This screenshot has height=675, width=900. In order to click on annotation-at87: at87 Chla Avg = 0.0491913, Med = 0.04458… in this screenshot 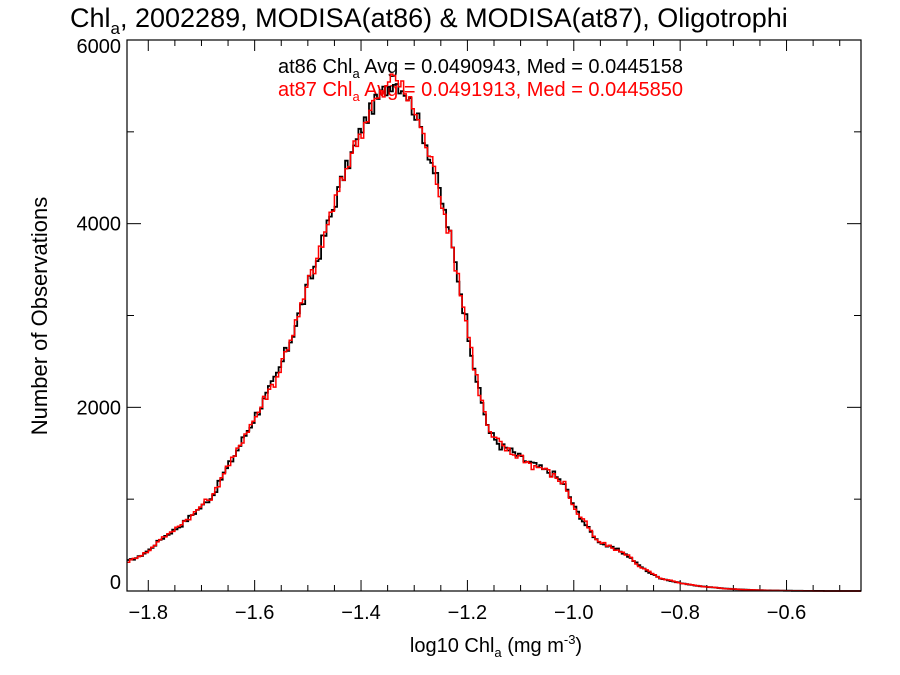, I will do `click(480, 91)`.